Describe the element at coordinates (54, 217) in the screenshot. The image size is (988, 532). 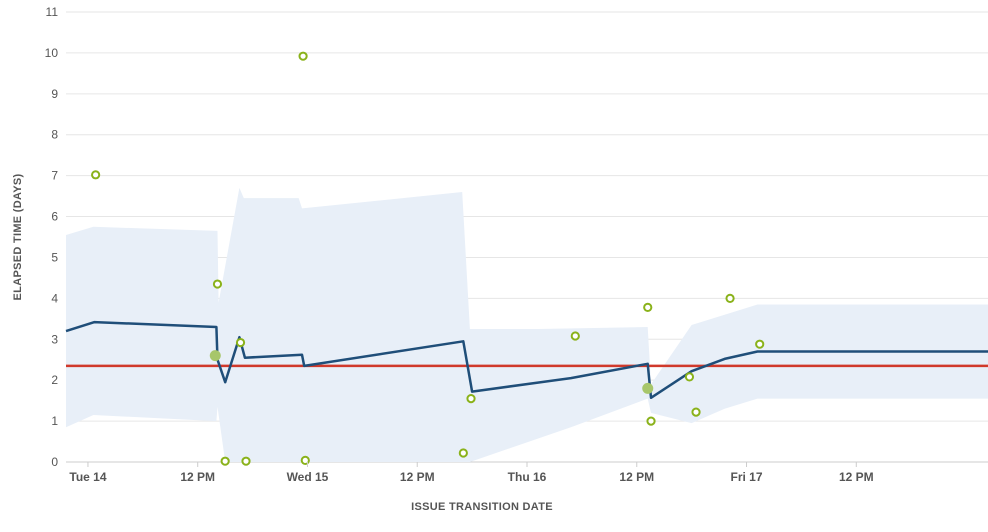
I see `y-tick-label: 6` at that location.